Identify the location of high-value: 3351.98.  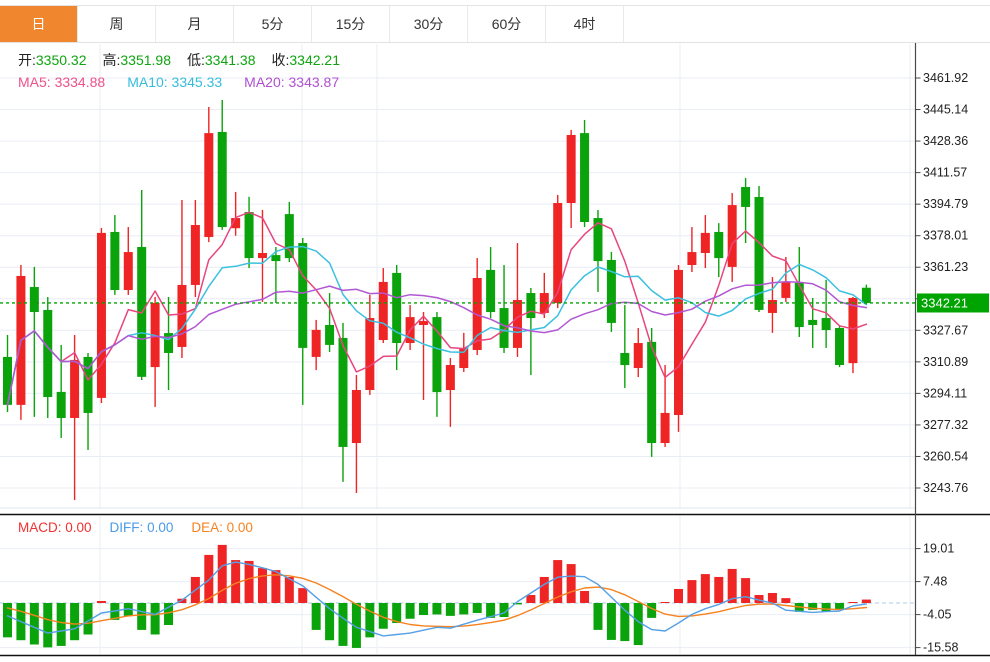
(145, 60).